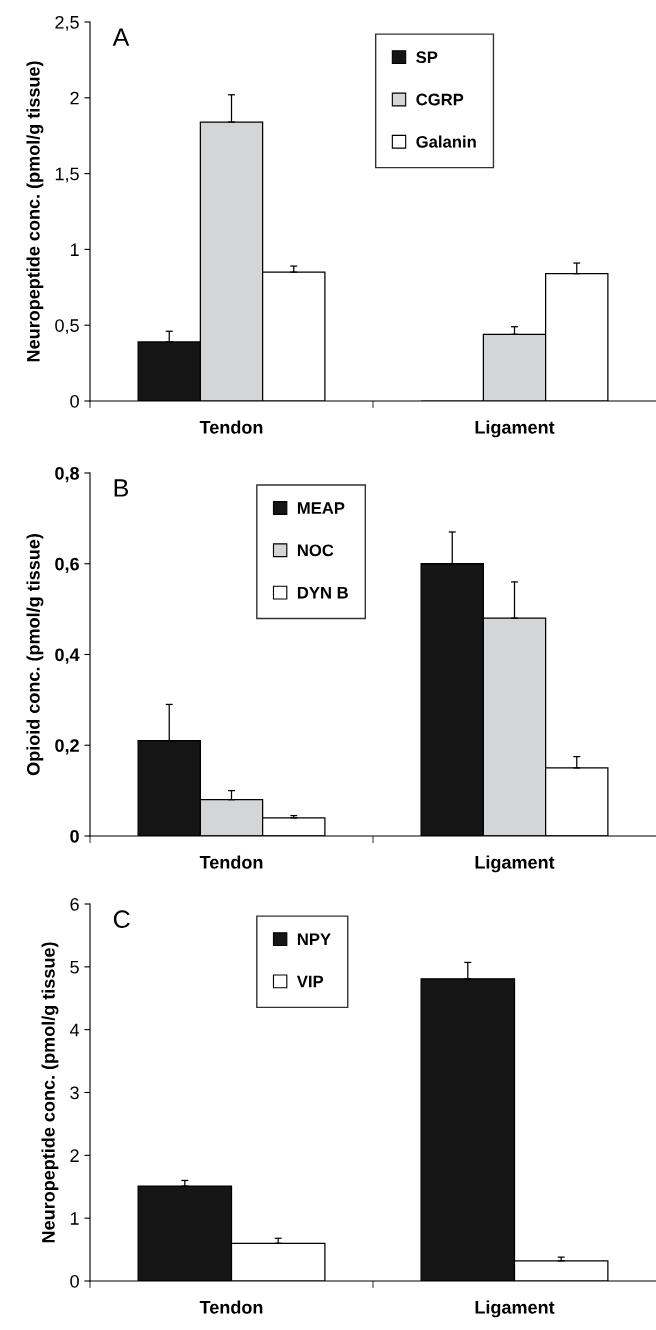 Image resolution: width=656 pixels, height=1330 pixels. What do you see at coordinates (35, 655) in the screenshot?
I see `y-axis-title: Opioid conc. (pmol/g tissue)` at bounding box center [35, 655].